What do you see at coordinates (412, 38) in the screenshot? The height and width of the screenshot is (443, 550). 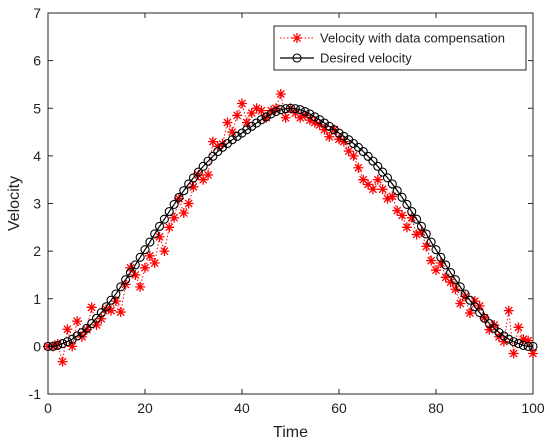 I see `legend-label: Velocity with data compensation` at bounding box center [412, 38].